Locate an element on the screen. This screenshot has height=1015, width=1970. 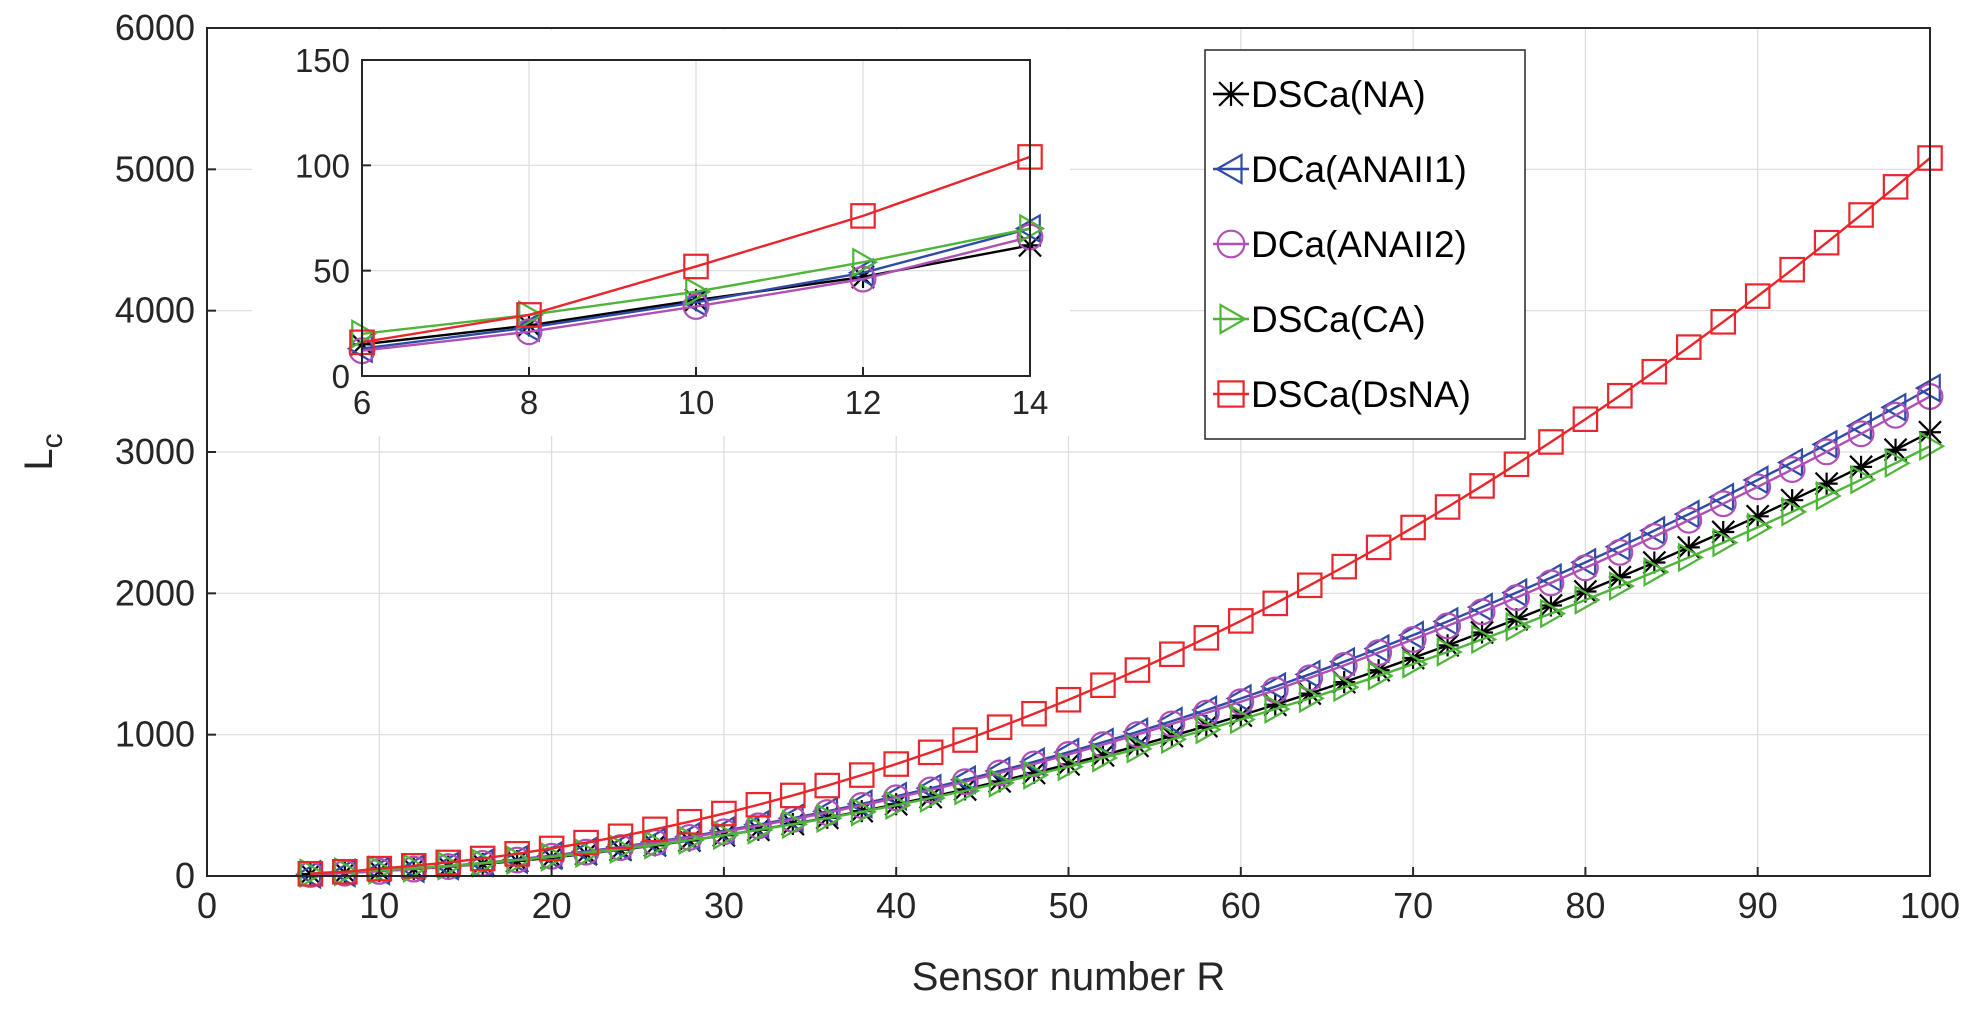
legend-label: DSCa(CA) is located at coordinates (1338, 319).